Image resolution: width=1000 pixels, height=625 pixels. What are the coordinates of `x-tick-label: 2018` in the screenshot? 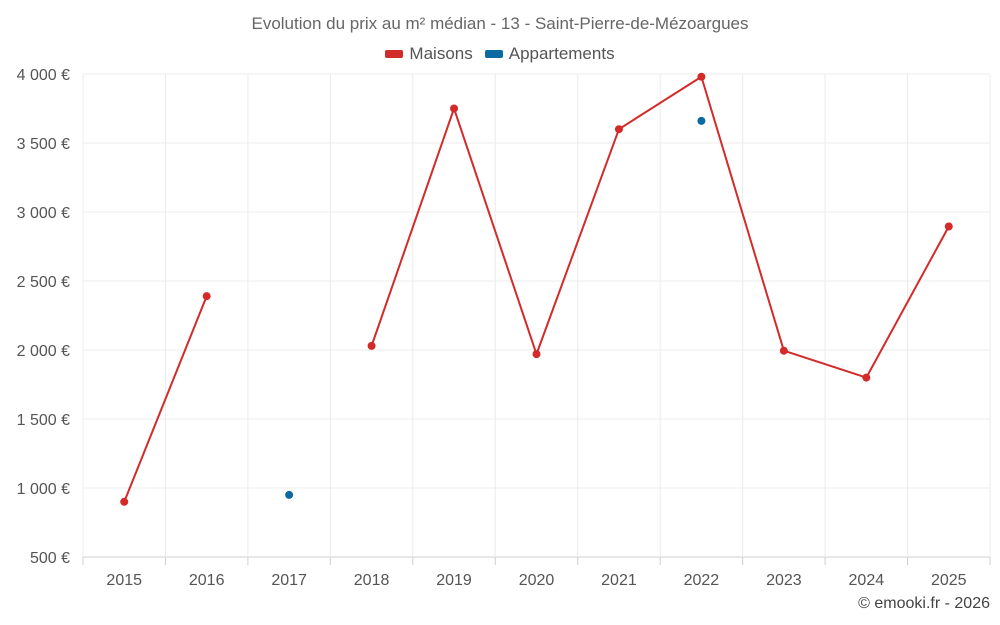 It's located at (372, 580).